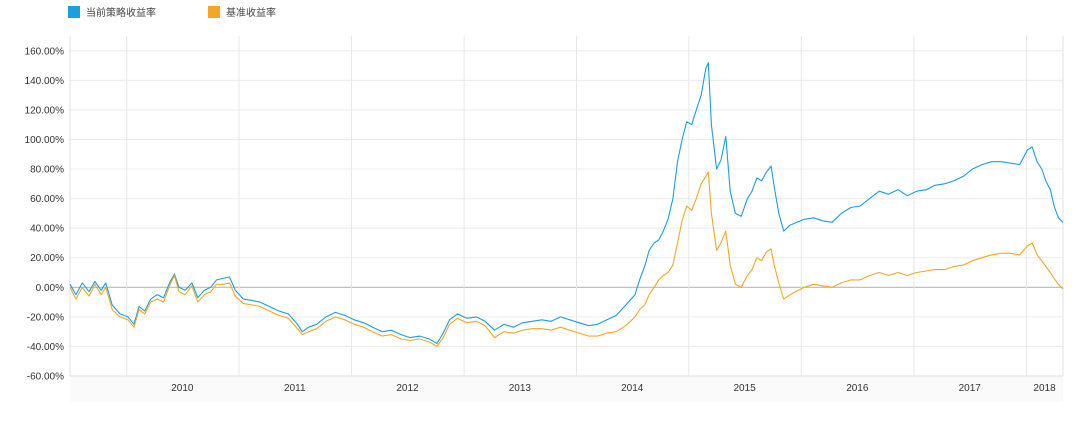  I want to click on y-tick-label: 120.00%, so click(45, 110).